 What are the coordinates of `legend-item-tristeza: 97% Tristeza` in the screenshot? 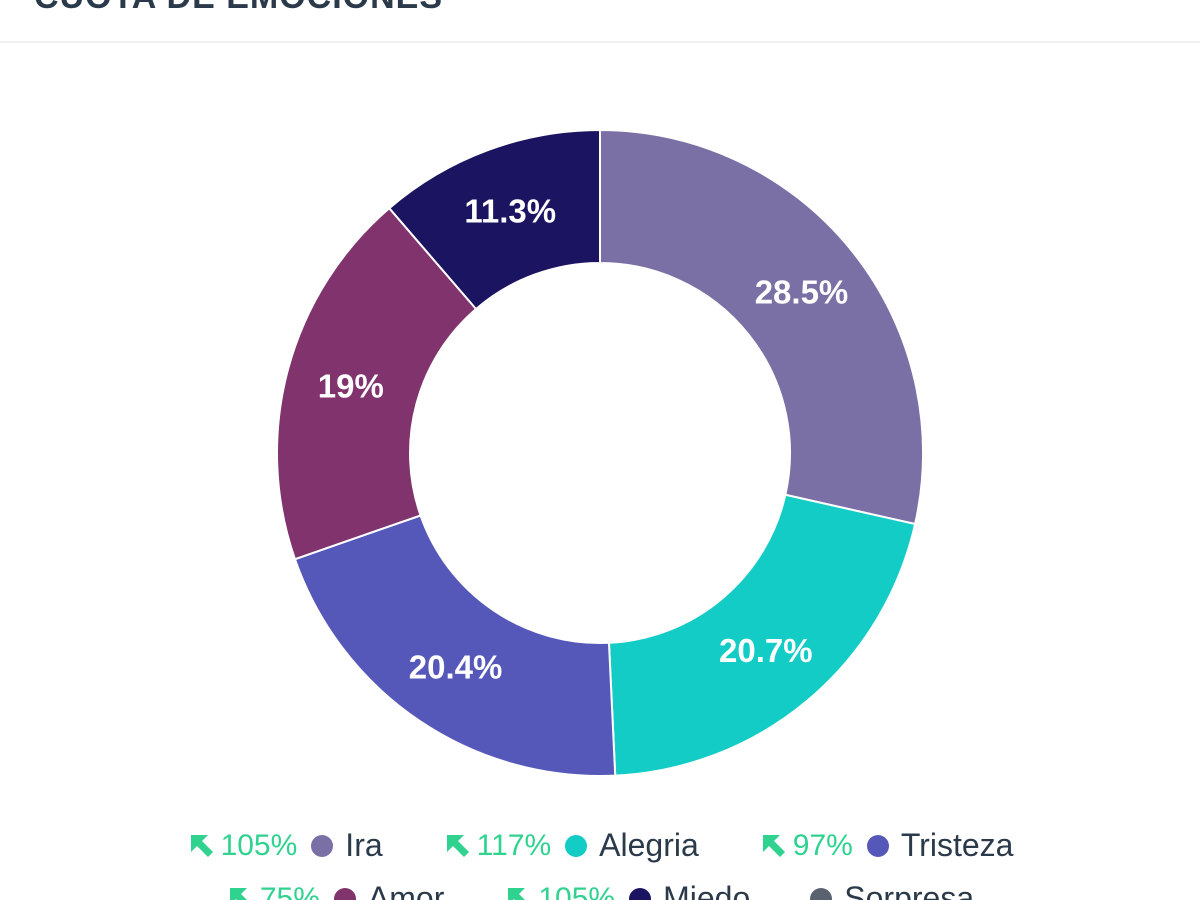 It's located at (886, 845).